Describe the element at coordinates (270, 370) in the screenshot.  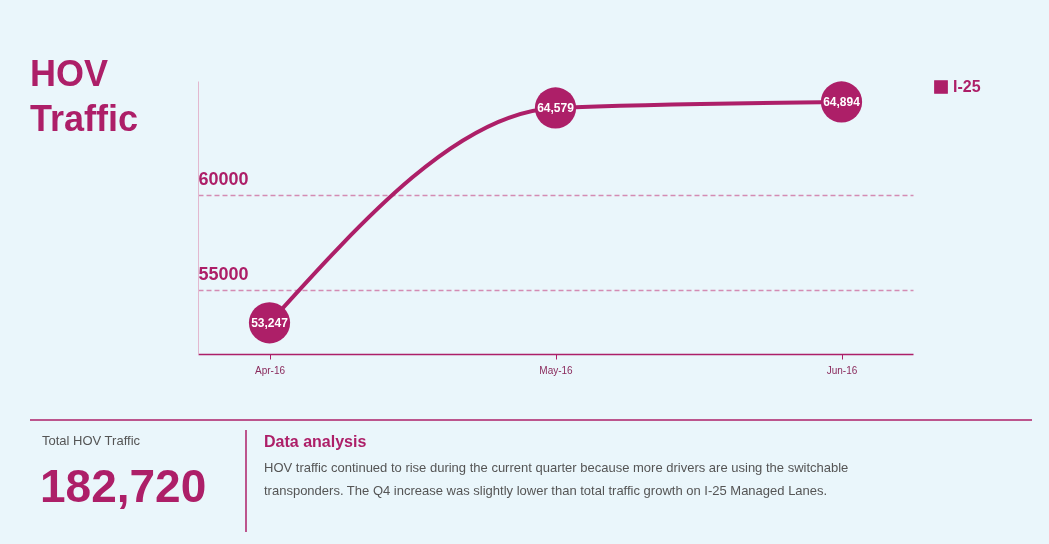
I see `x-tick-label: Apr-16` at that location.